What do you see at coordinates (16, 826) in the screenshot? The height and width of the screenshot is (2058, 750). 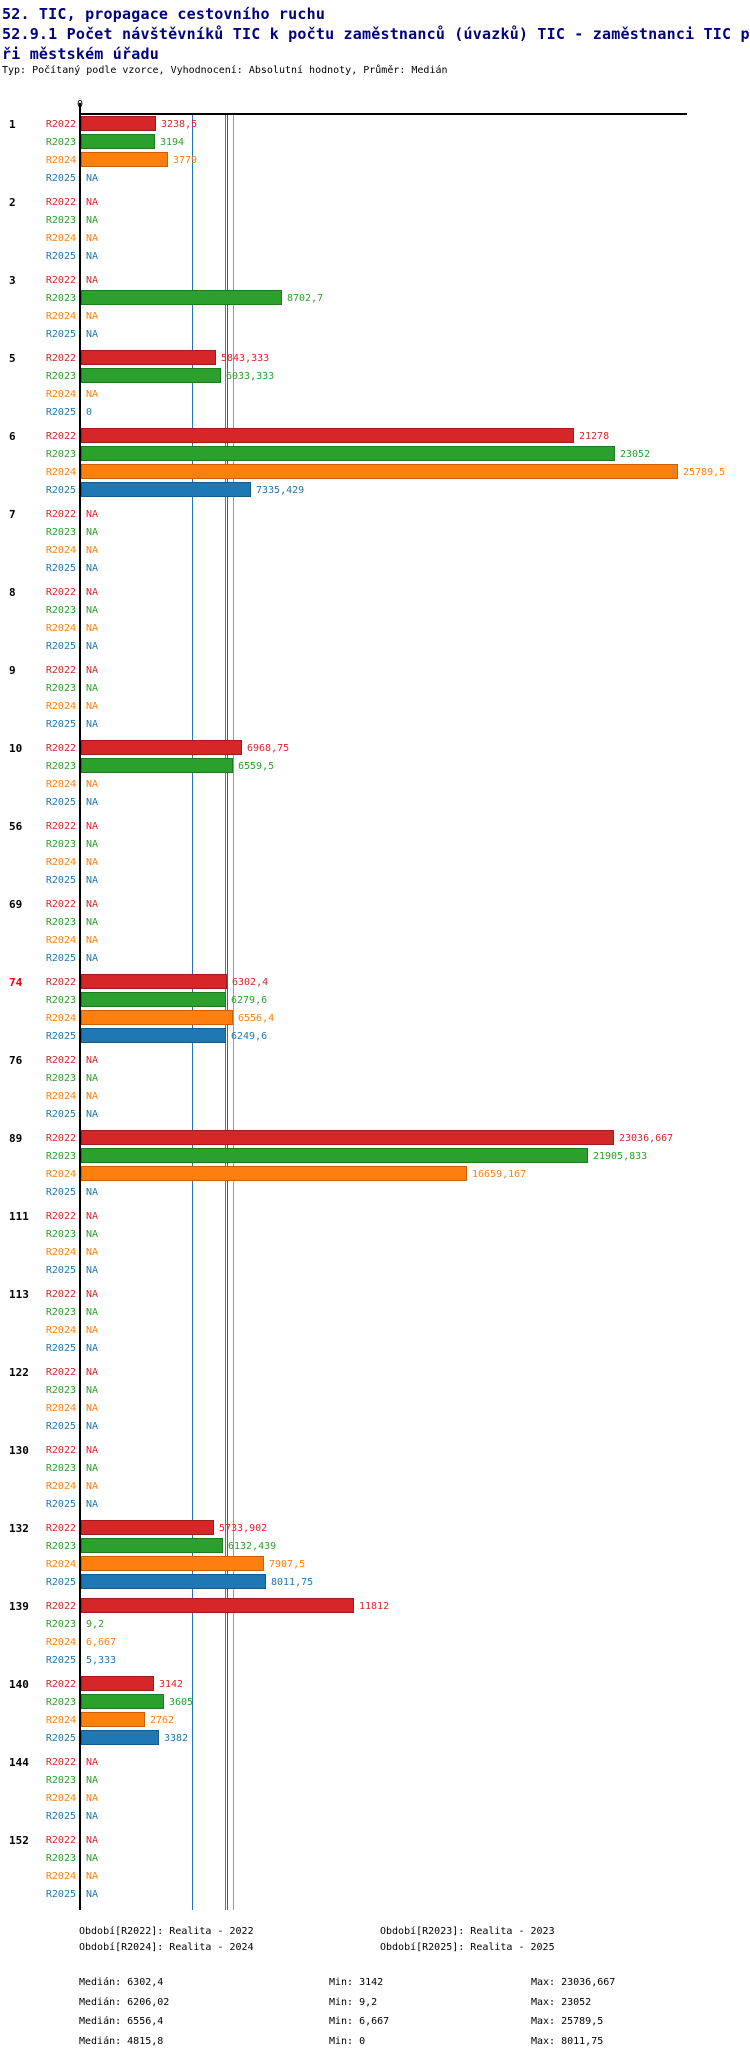 I see `group-label-56: 56` at bounding box center [16, 826].